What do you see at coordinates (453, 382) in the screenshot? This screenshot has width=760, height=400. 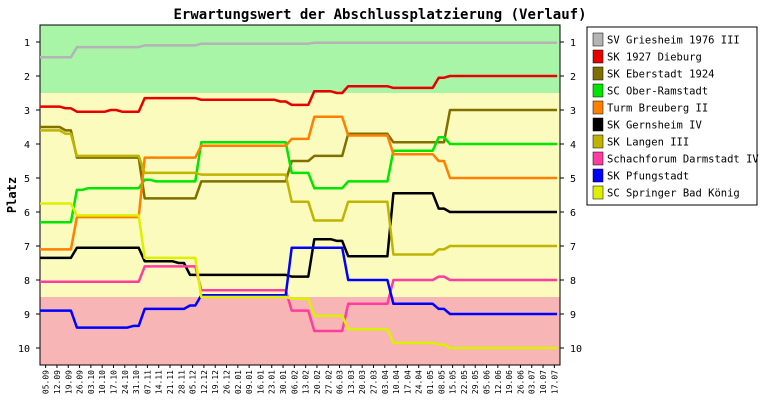 I see `x-tick-label: 15.05` at bounding box center [453, 382].